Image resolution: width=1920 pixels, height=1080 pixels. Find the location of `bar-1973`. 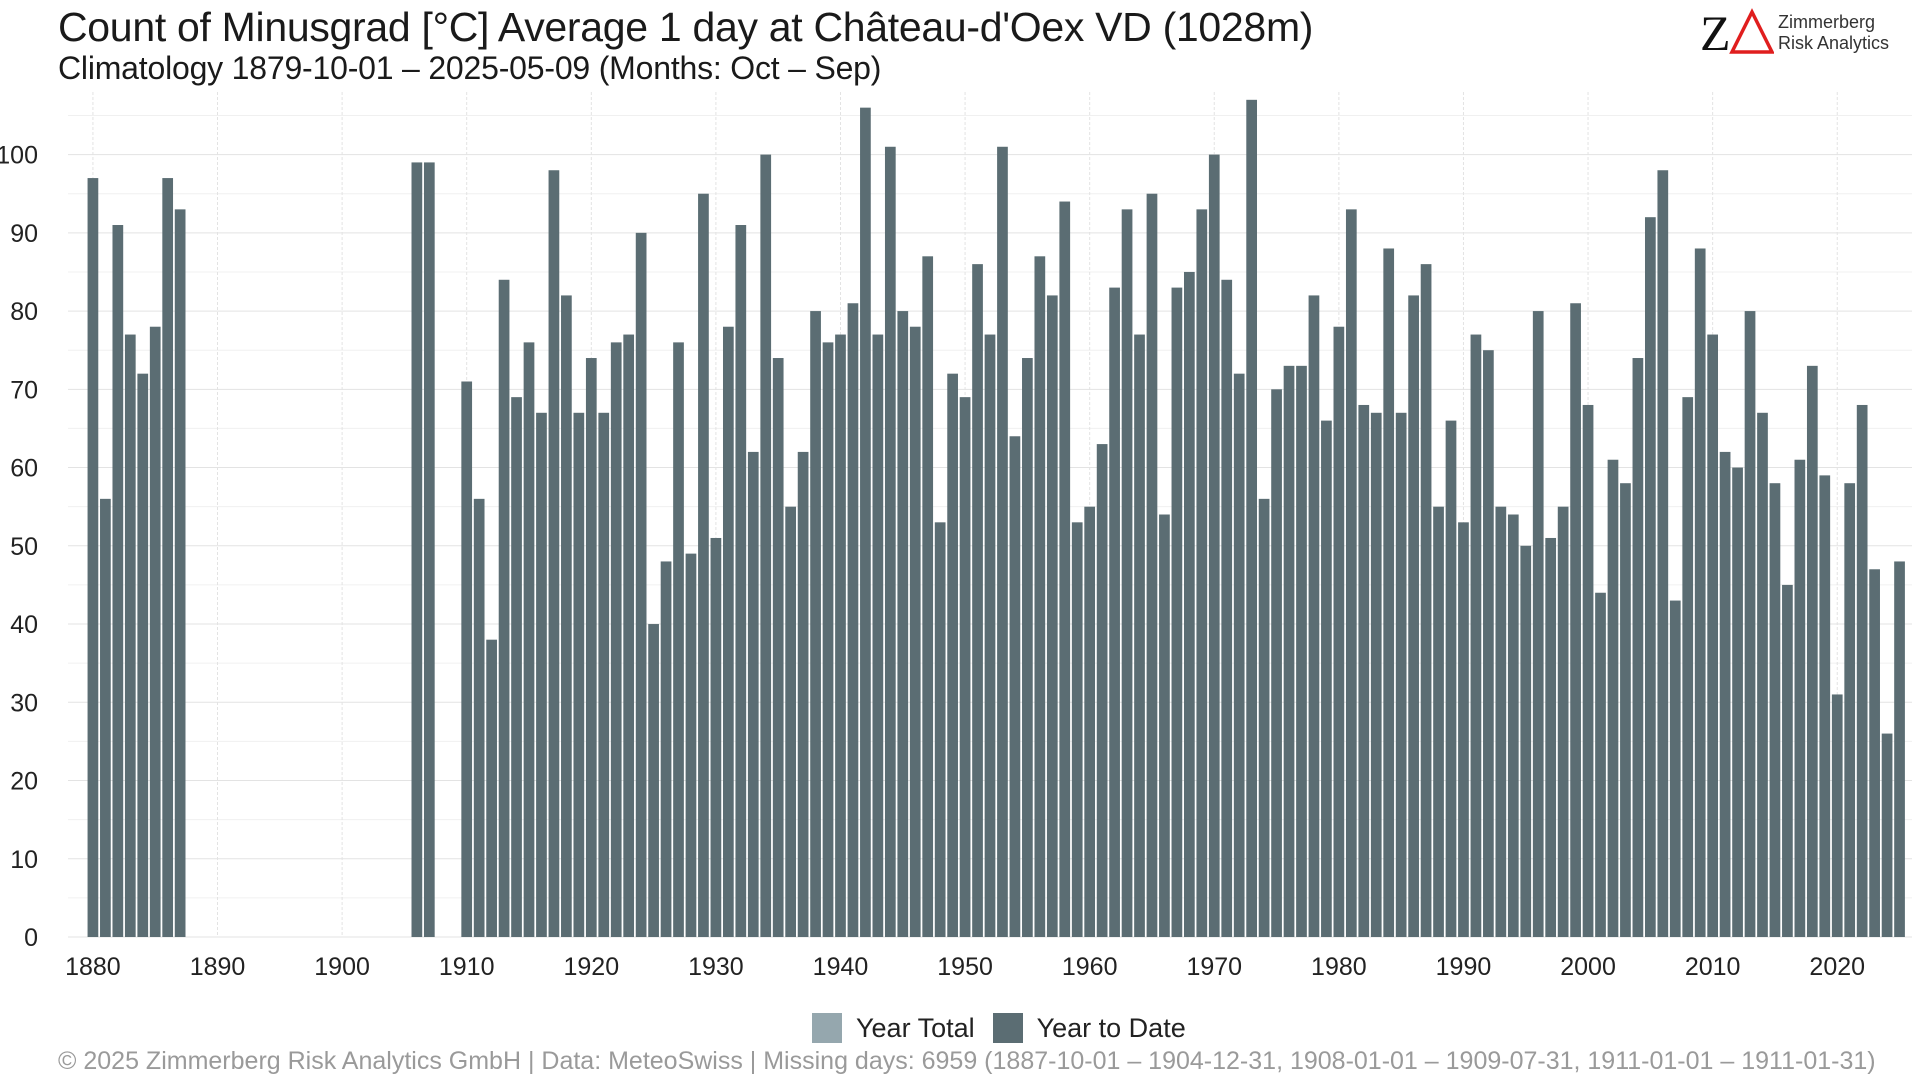

bar-1973 is located at coordinates (1252, 518).